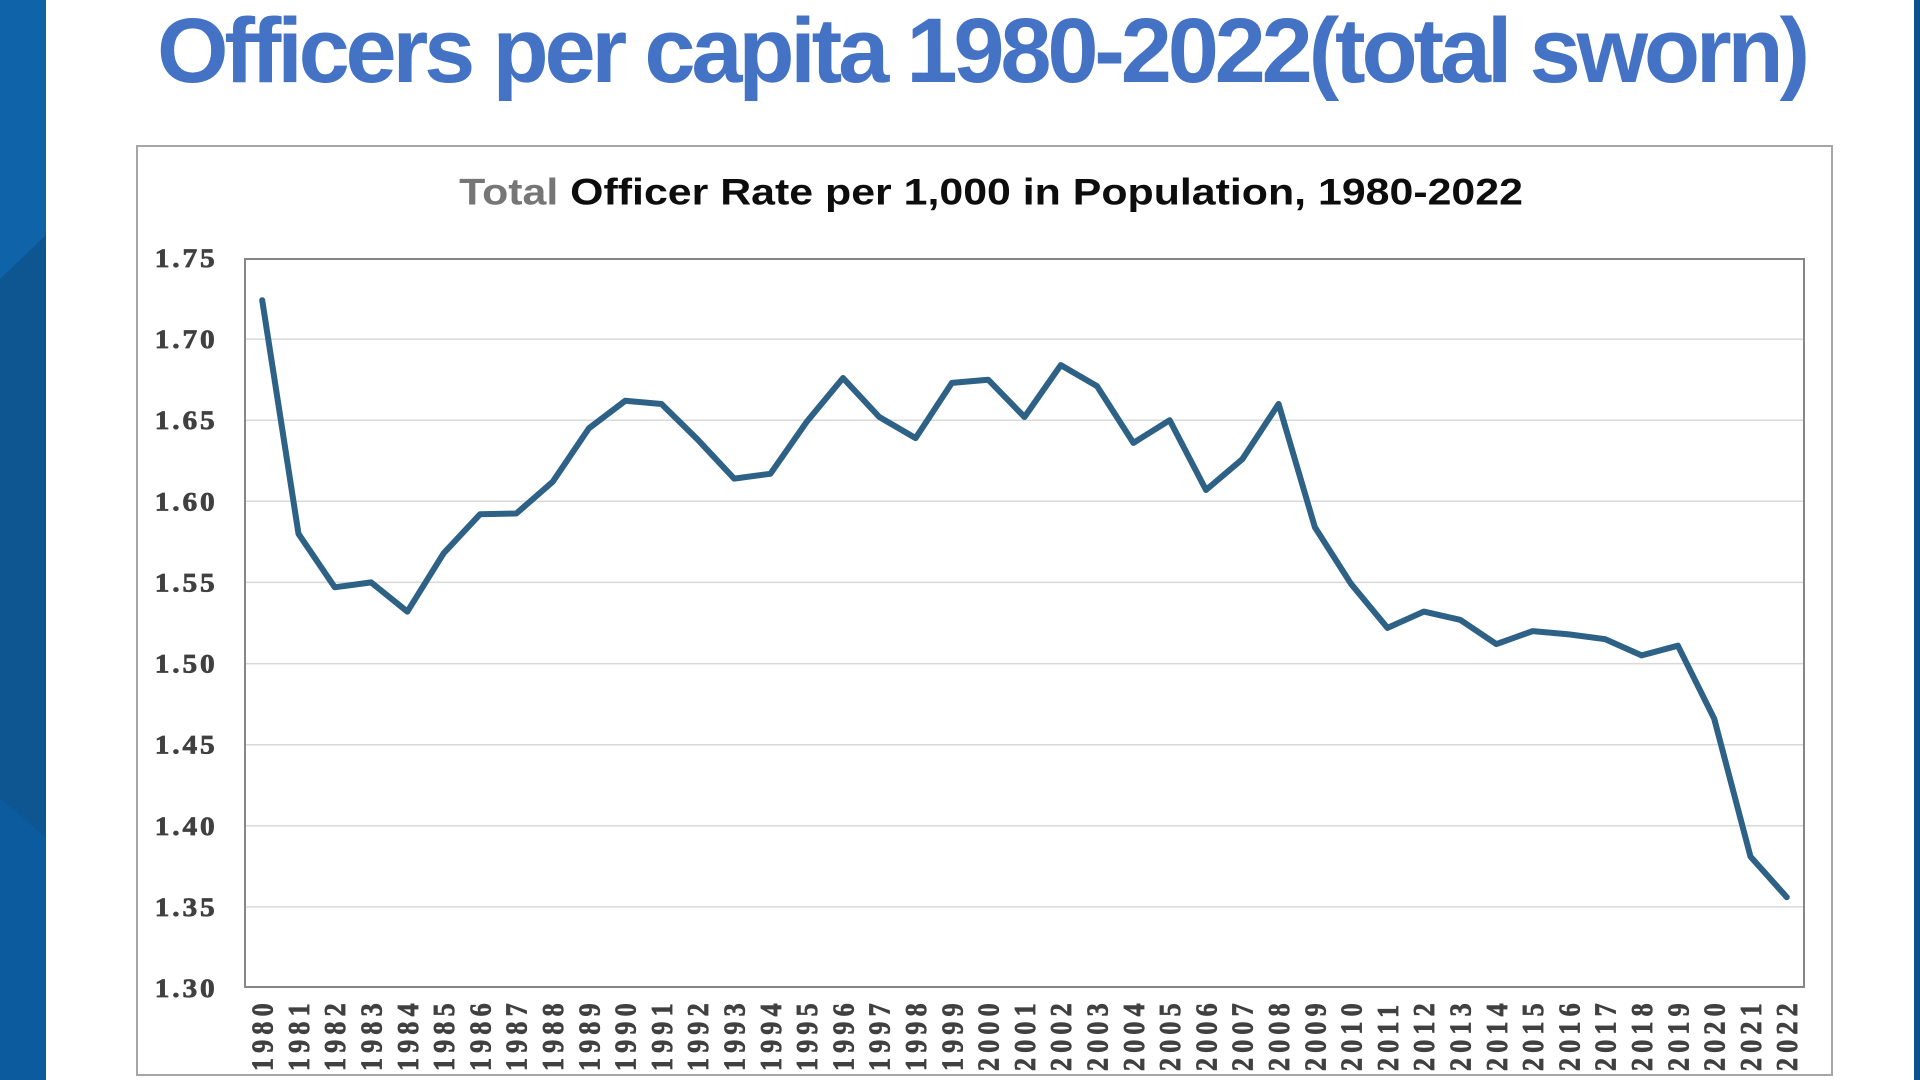 The image size is (1920, 1080). What do you see at coordinates (481, 1034) in the screenshot?
I see `svg-text: 1986` at bounding box center [481, 1034].